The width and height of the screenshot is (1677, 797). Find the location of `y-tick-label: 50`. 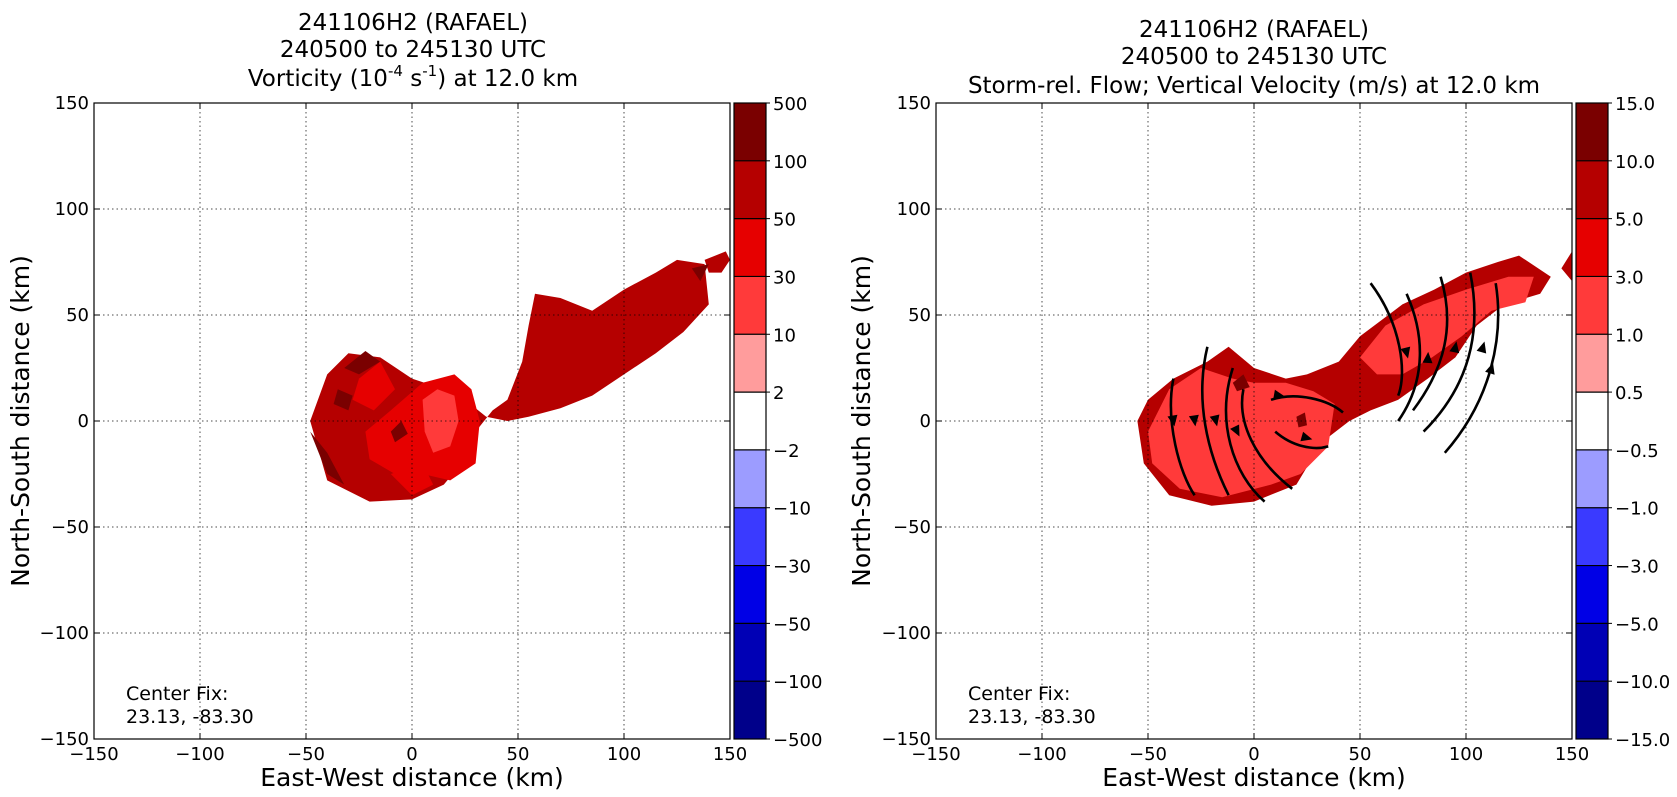

y-tick-label: 50 is located at coordinates (919, 315).